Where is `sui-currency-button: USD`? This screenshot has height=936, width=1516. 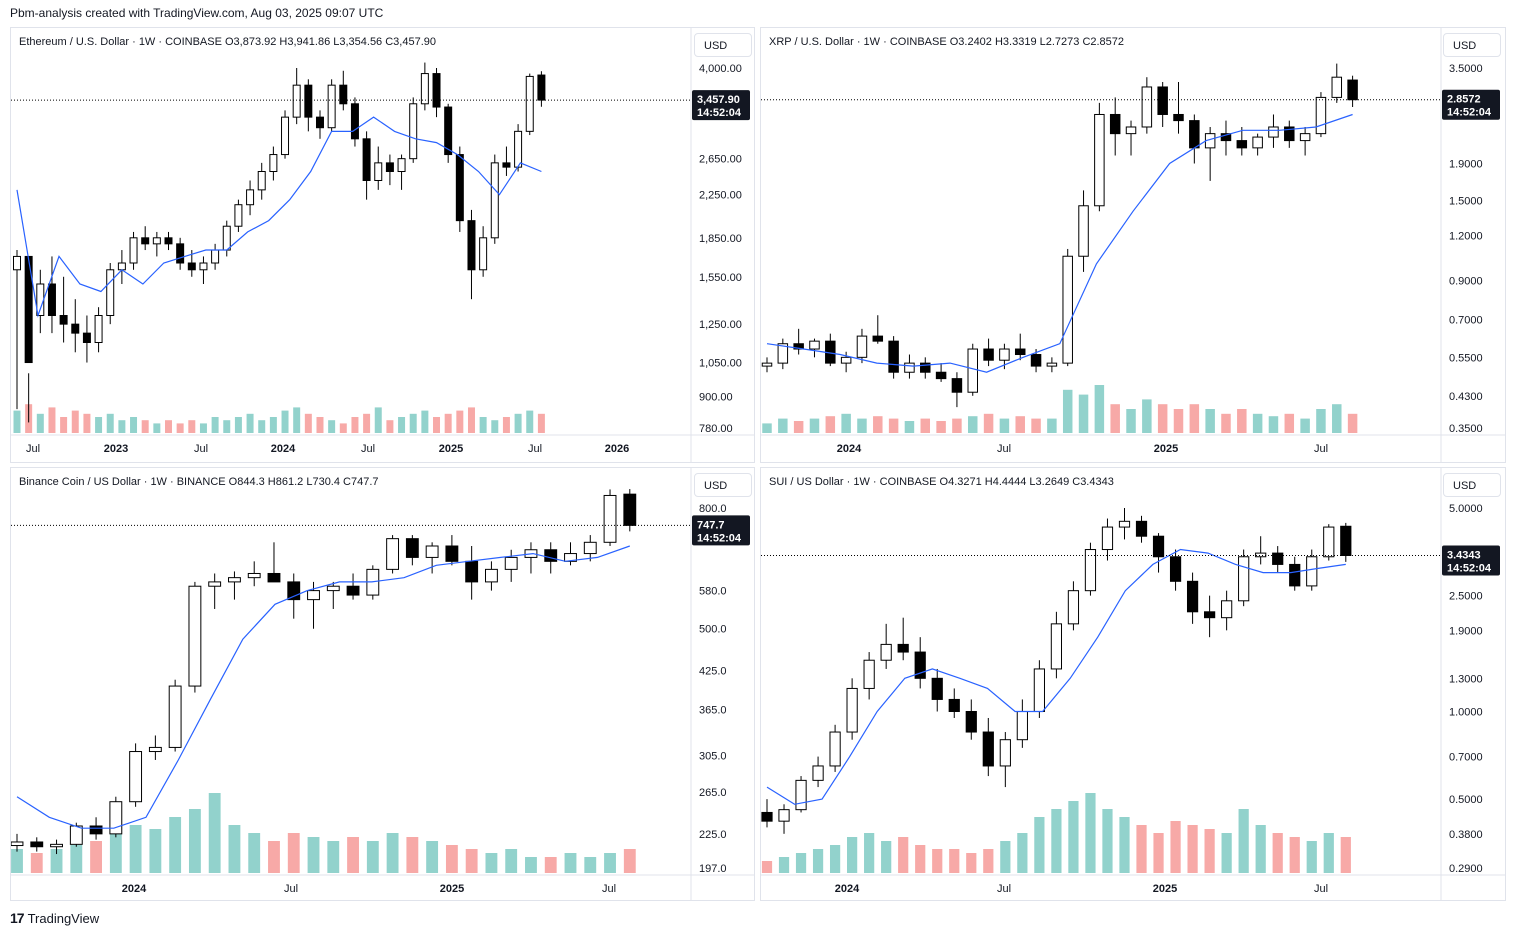
sui-currency-button: USD is located at coordinates (1472, 485).